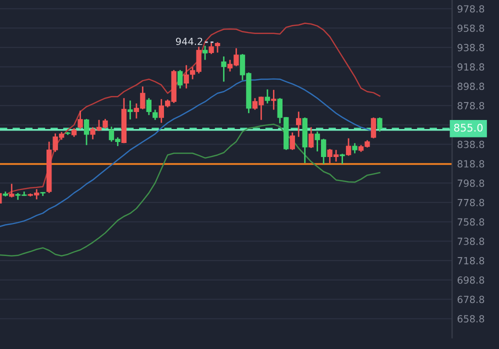  Describe the element at coordinates (468, 128) in the screenshot. I see `ref-line-label: 855.0` at that location.